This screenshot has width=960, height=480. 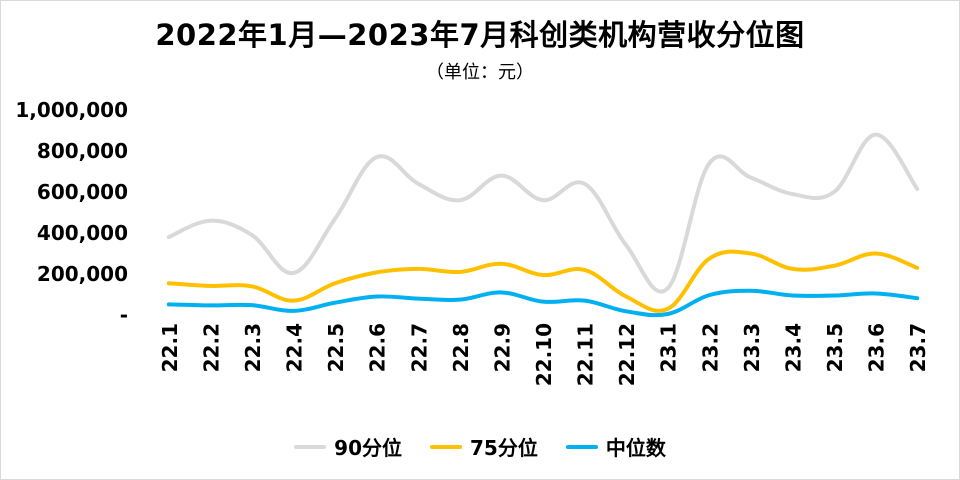 I want to click on x-tick-label: 23.2, so click(x=710, y=347).